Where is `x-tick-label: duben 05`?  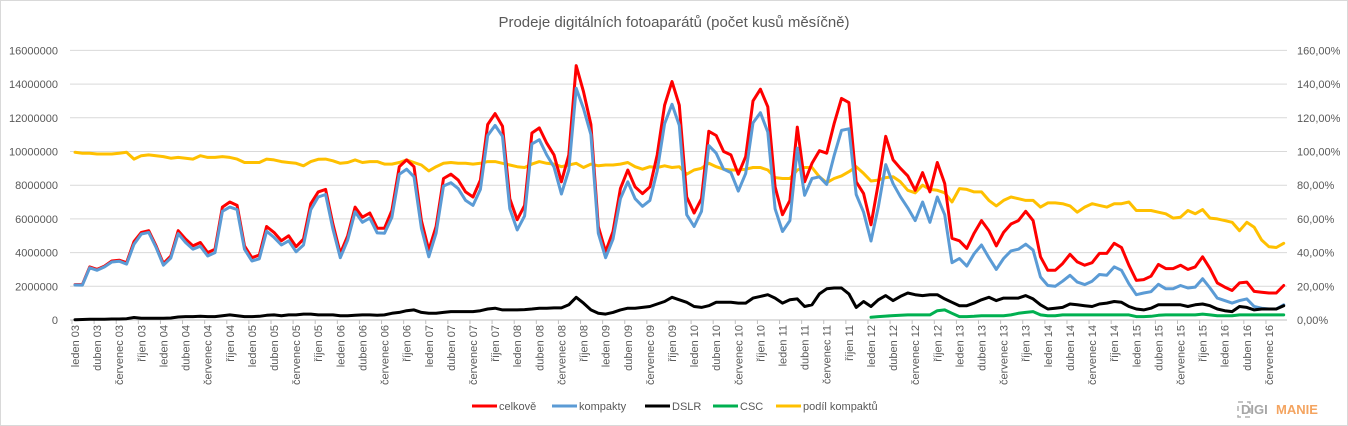
x-tick-label: duben 05 is located at coordinates (275, 348).